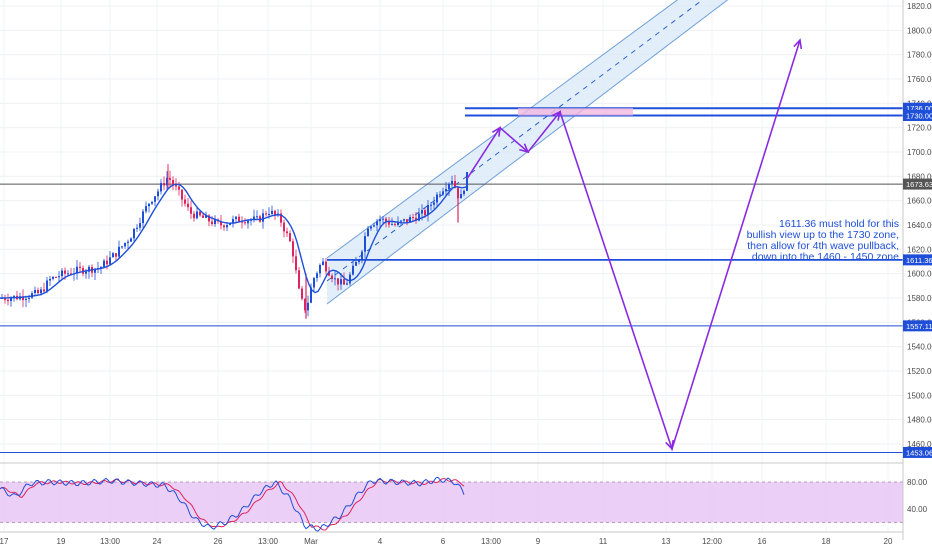  What do you see at coordinates (919, 452) in the screenshot?
I see `price-tag-label: 1453.06` at bounding box center [919, 452].